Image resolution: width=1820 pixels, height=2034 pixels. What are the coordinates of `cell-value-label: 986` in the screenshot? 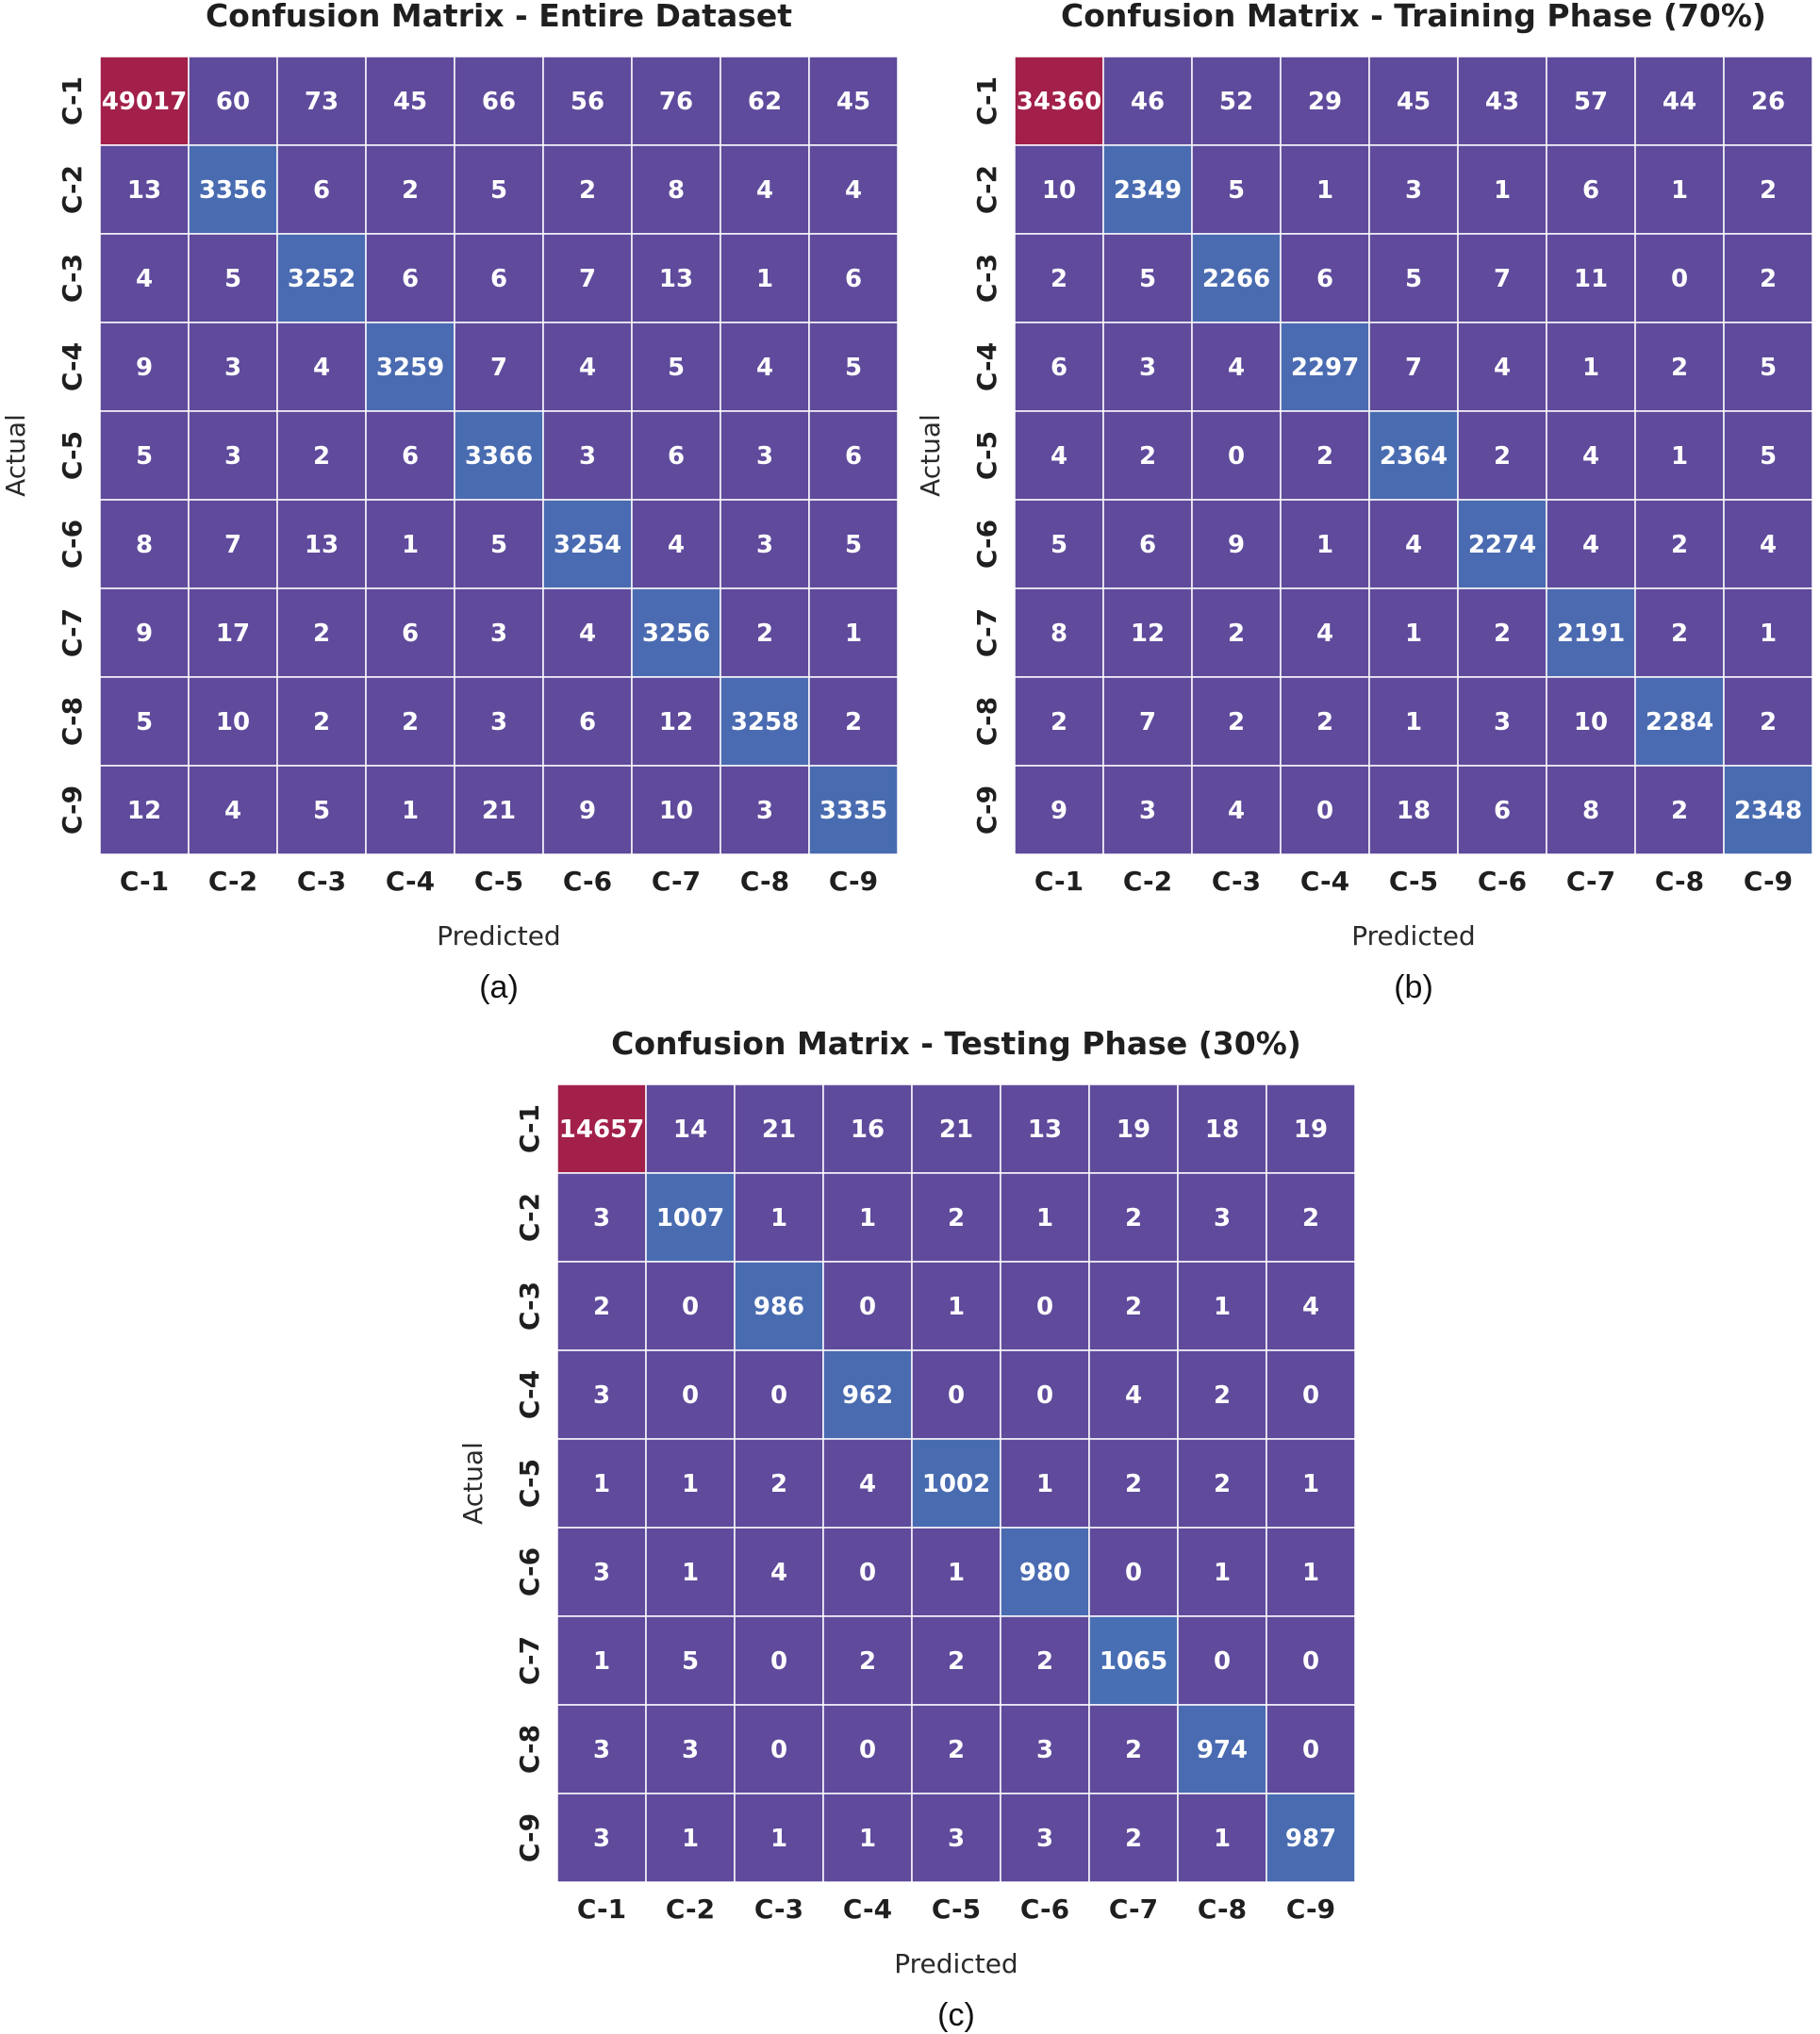 It's located at (778, 1307).